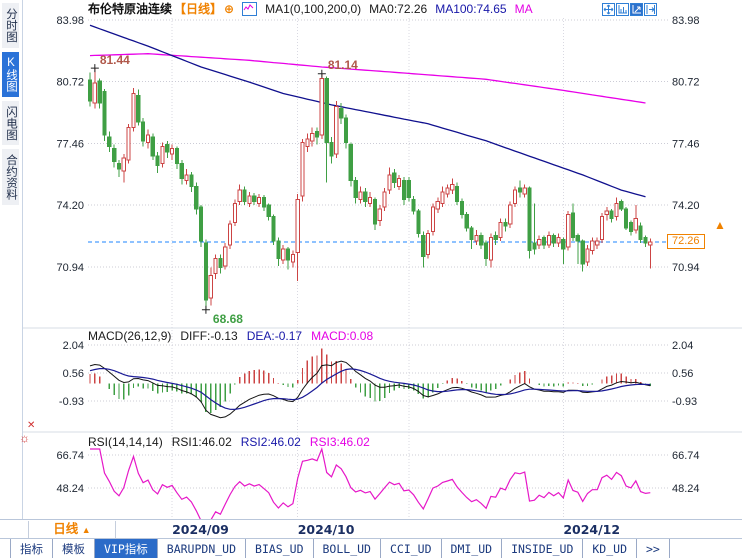 The height and width of the screenshot is (558, 742). Describe the element at coordinates (270, 442) in the screenshot. I see `rsi2-value: RSI2:46.02` at that location.